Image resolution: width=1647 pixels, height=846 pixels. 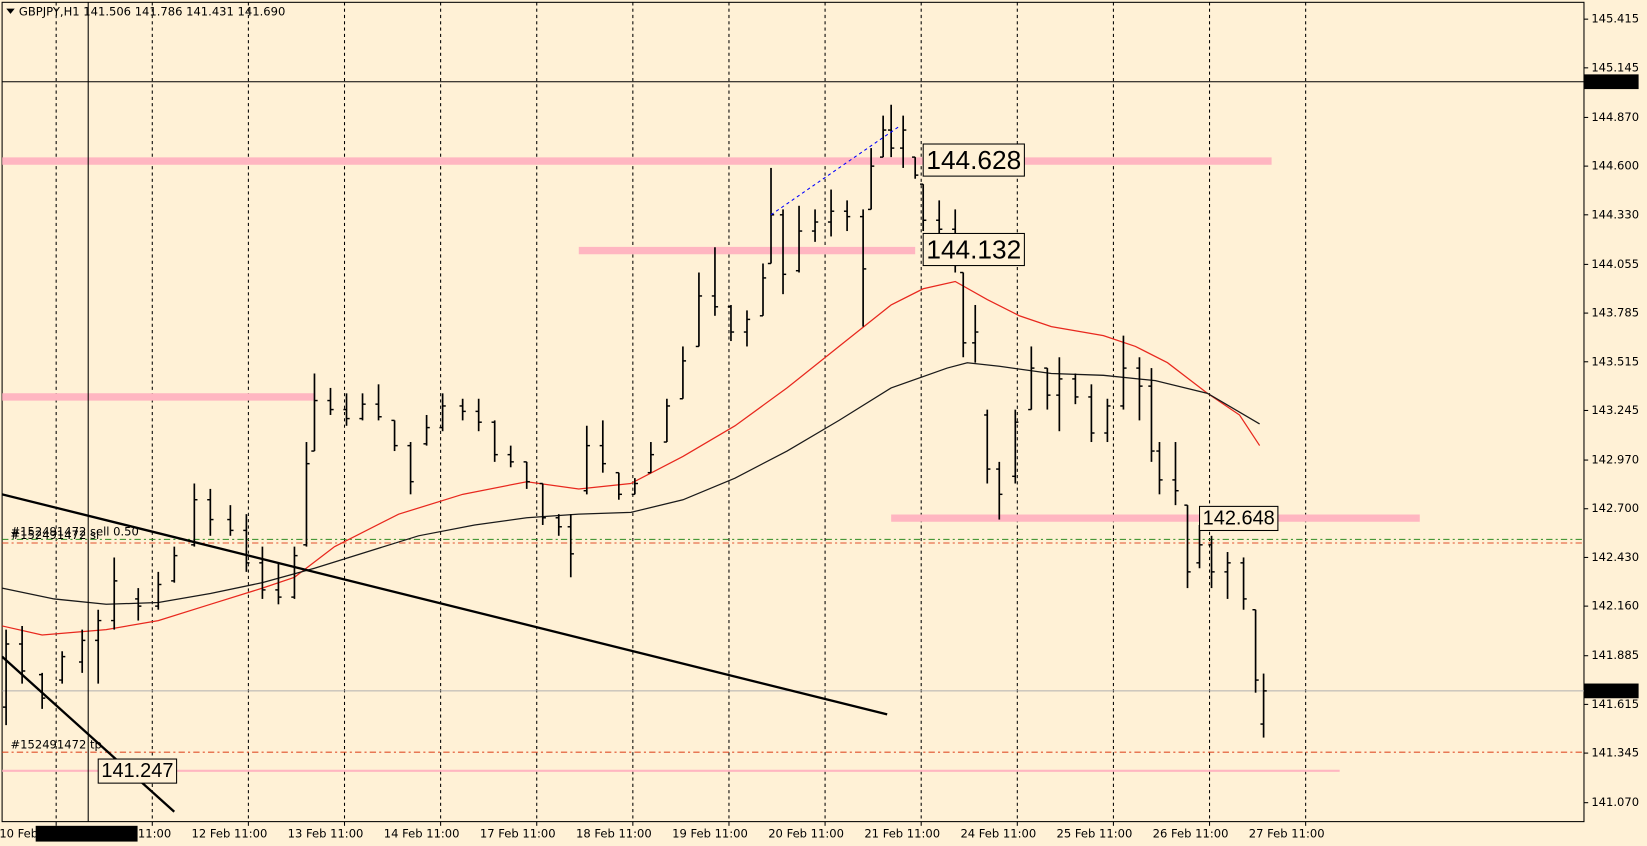 What do you see at coordinates (1615, 655) in the screenshot?
I see `y-tick-label: 141.885` at bounding box center [1615, 655].